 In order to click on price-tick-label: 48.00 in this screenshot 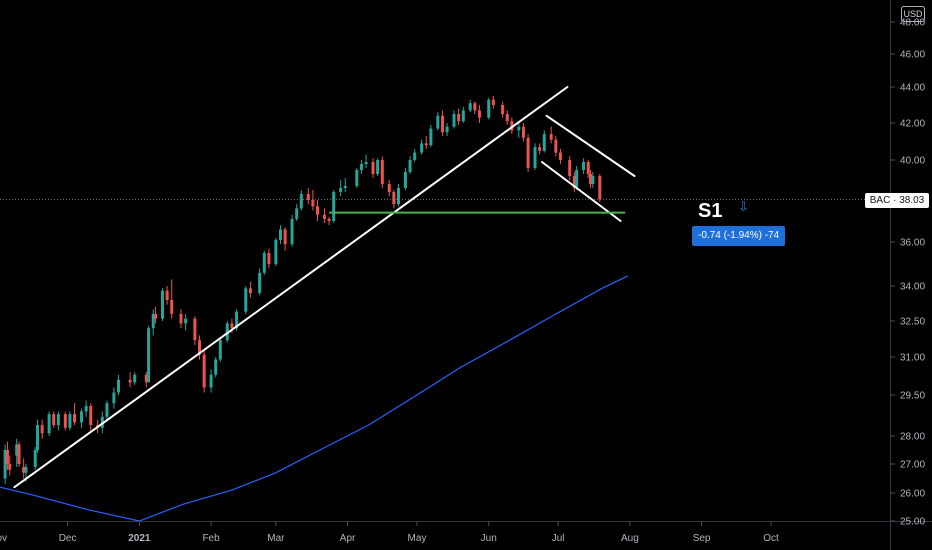, I will do `click(912, 23)`.